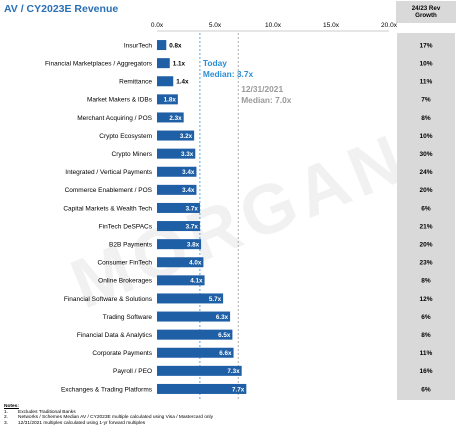 The image size is (458, 436). I want to click on growth-header-line-1: 24/23 Rev, so click(426, 8).